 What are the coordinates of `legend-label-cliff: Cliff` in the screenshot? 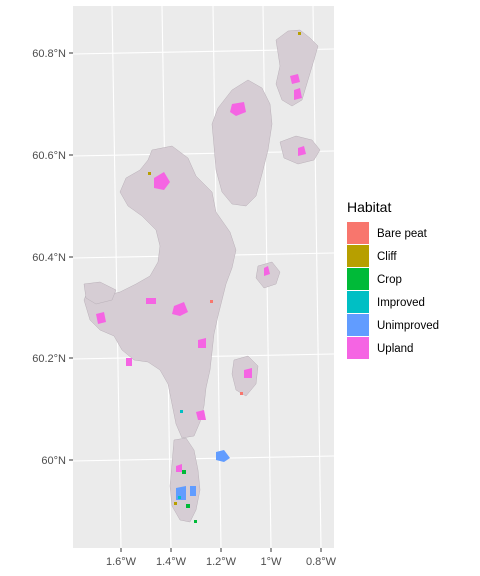 It's located at (387, 257).